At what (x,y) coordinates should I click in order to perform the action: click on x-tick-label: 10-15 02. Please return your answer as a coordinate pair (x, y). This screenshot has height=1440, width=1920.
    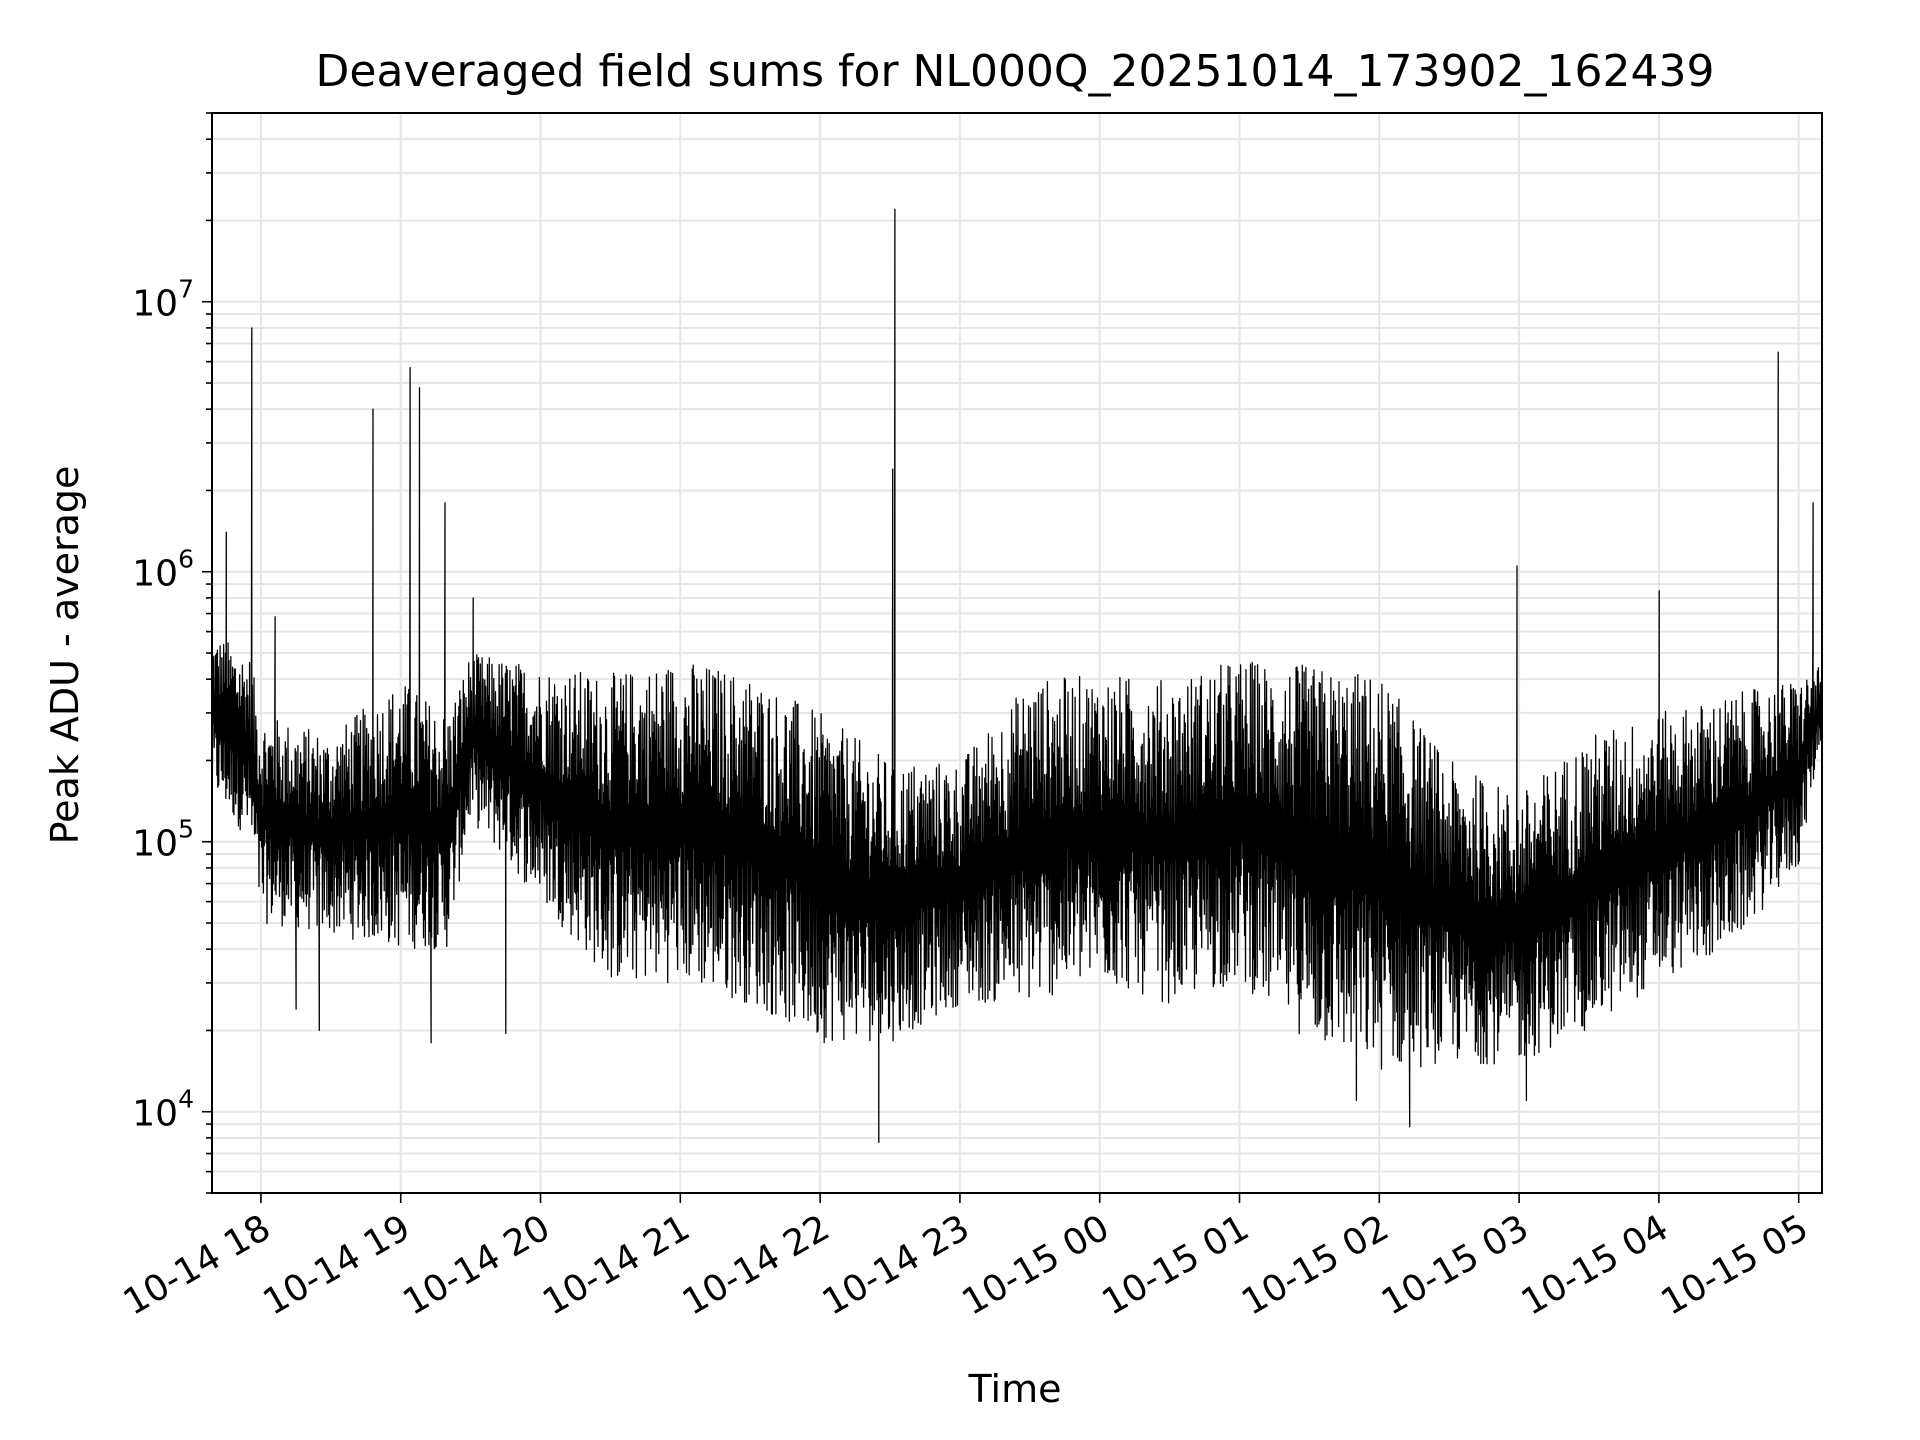
    Looking at the image, I should click on (1315, 1265).